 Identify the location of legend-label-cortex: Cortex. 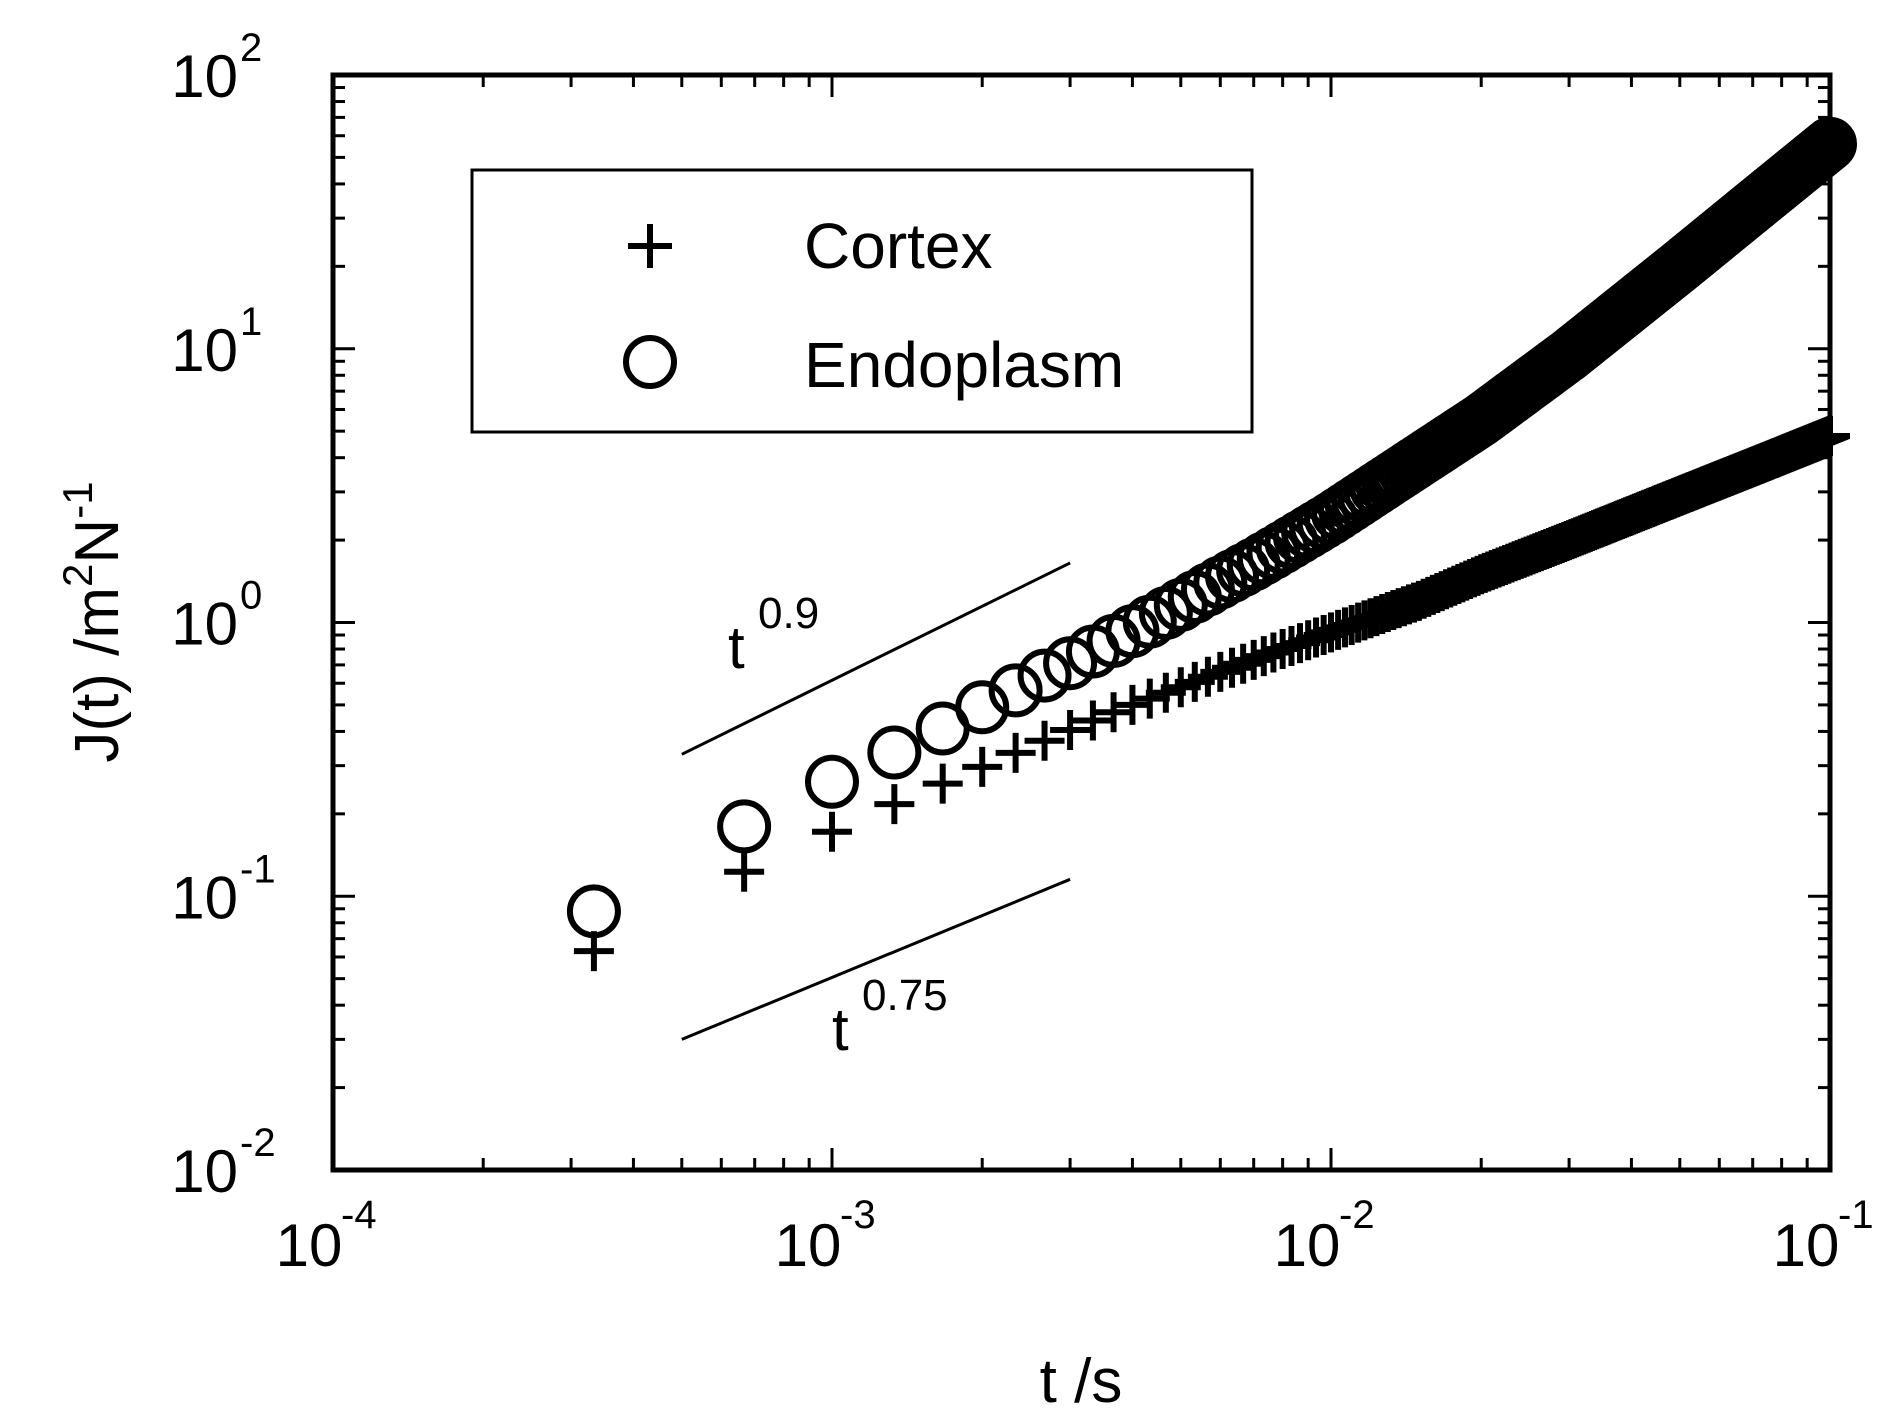
(898, 246).